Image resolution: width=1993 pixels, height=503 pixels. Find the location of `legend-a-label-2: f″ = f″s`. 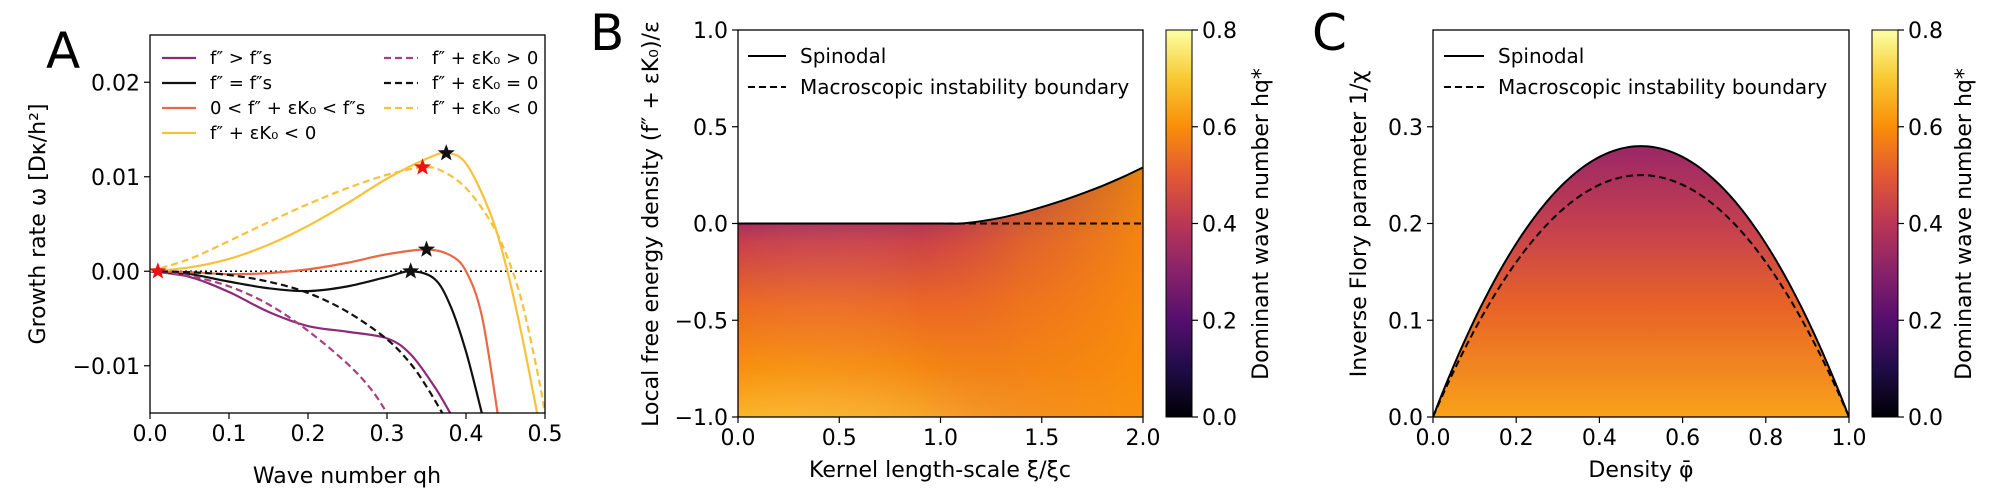

legend-a-label-2: f″ = f″s is located at coordinates (241, 83).